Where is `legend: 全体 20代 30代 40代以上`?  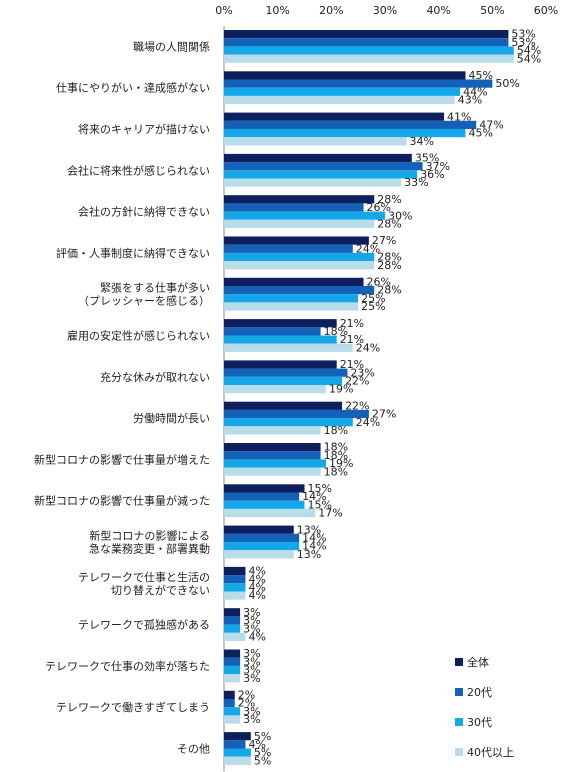 legend: 全体 20代 30代 40代以上 is located at coordinates (484, 707).